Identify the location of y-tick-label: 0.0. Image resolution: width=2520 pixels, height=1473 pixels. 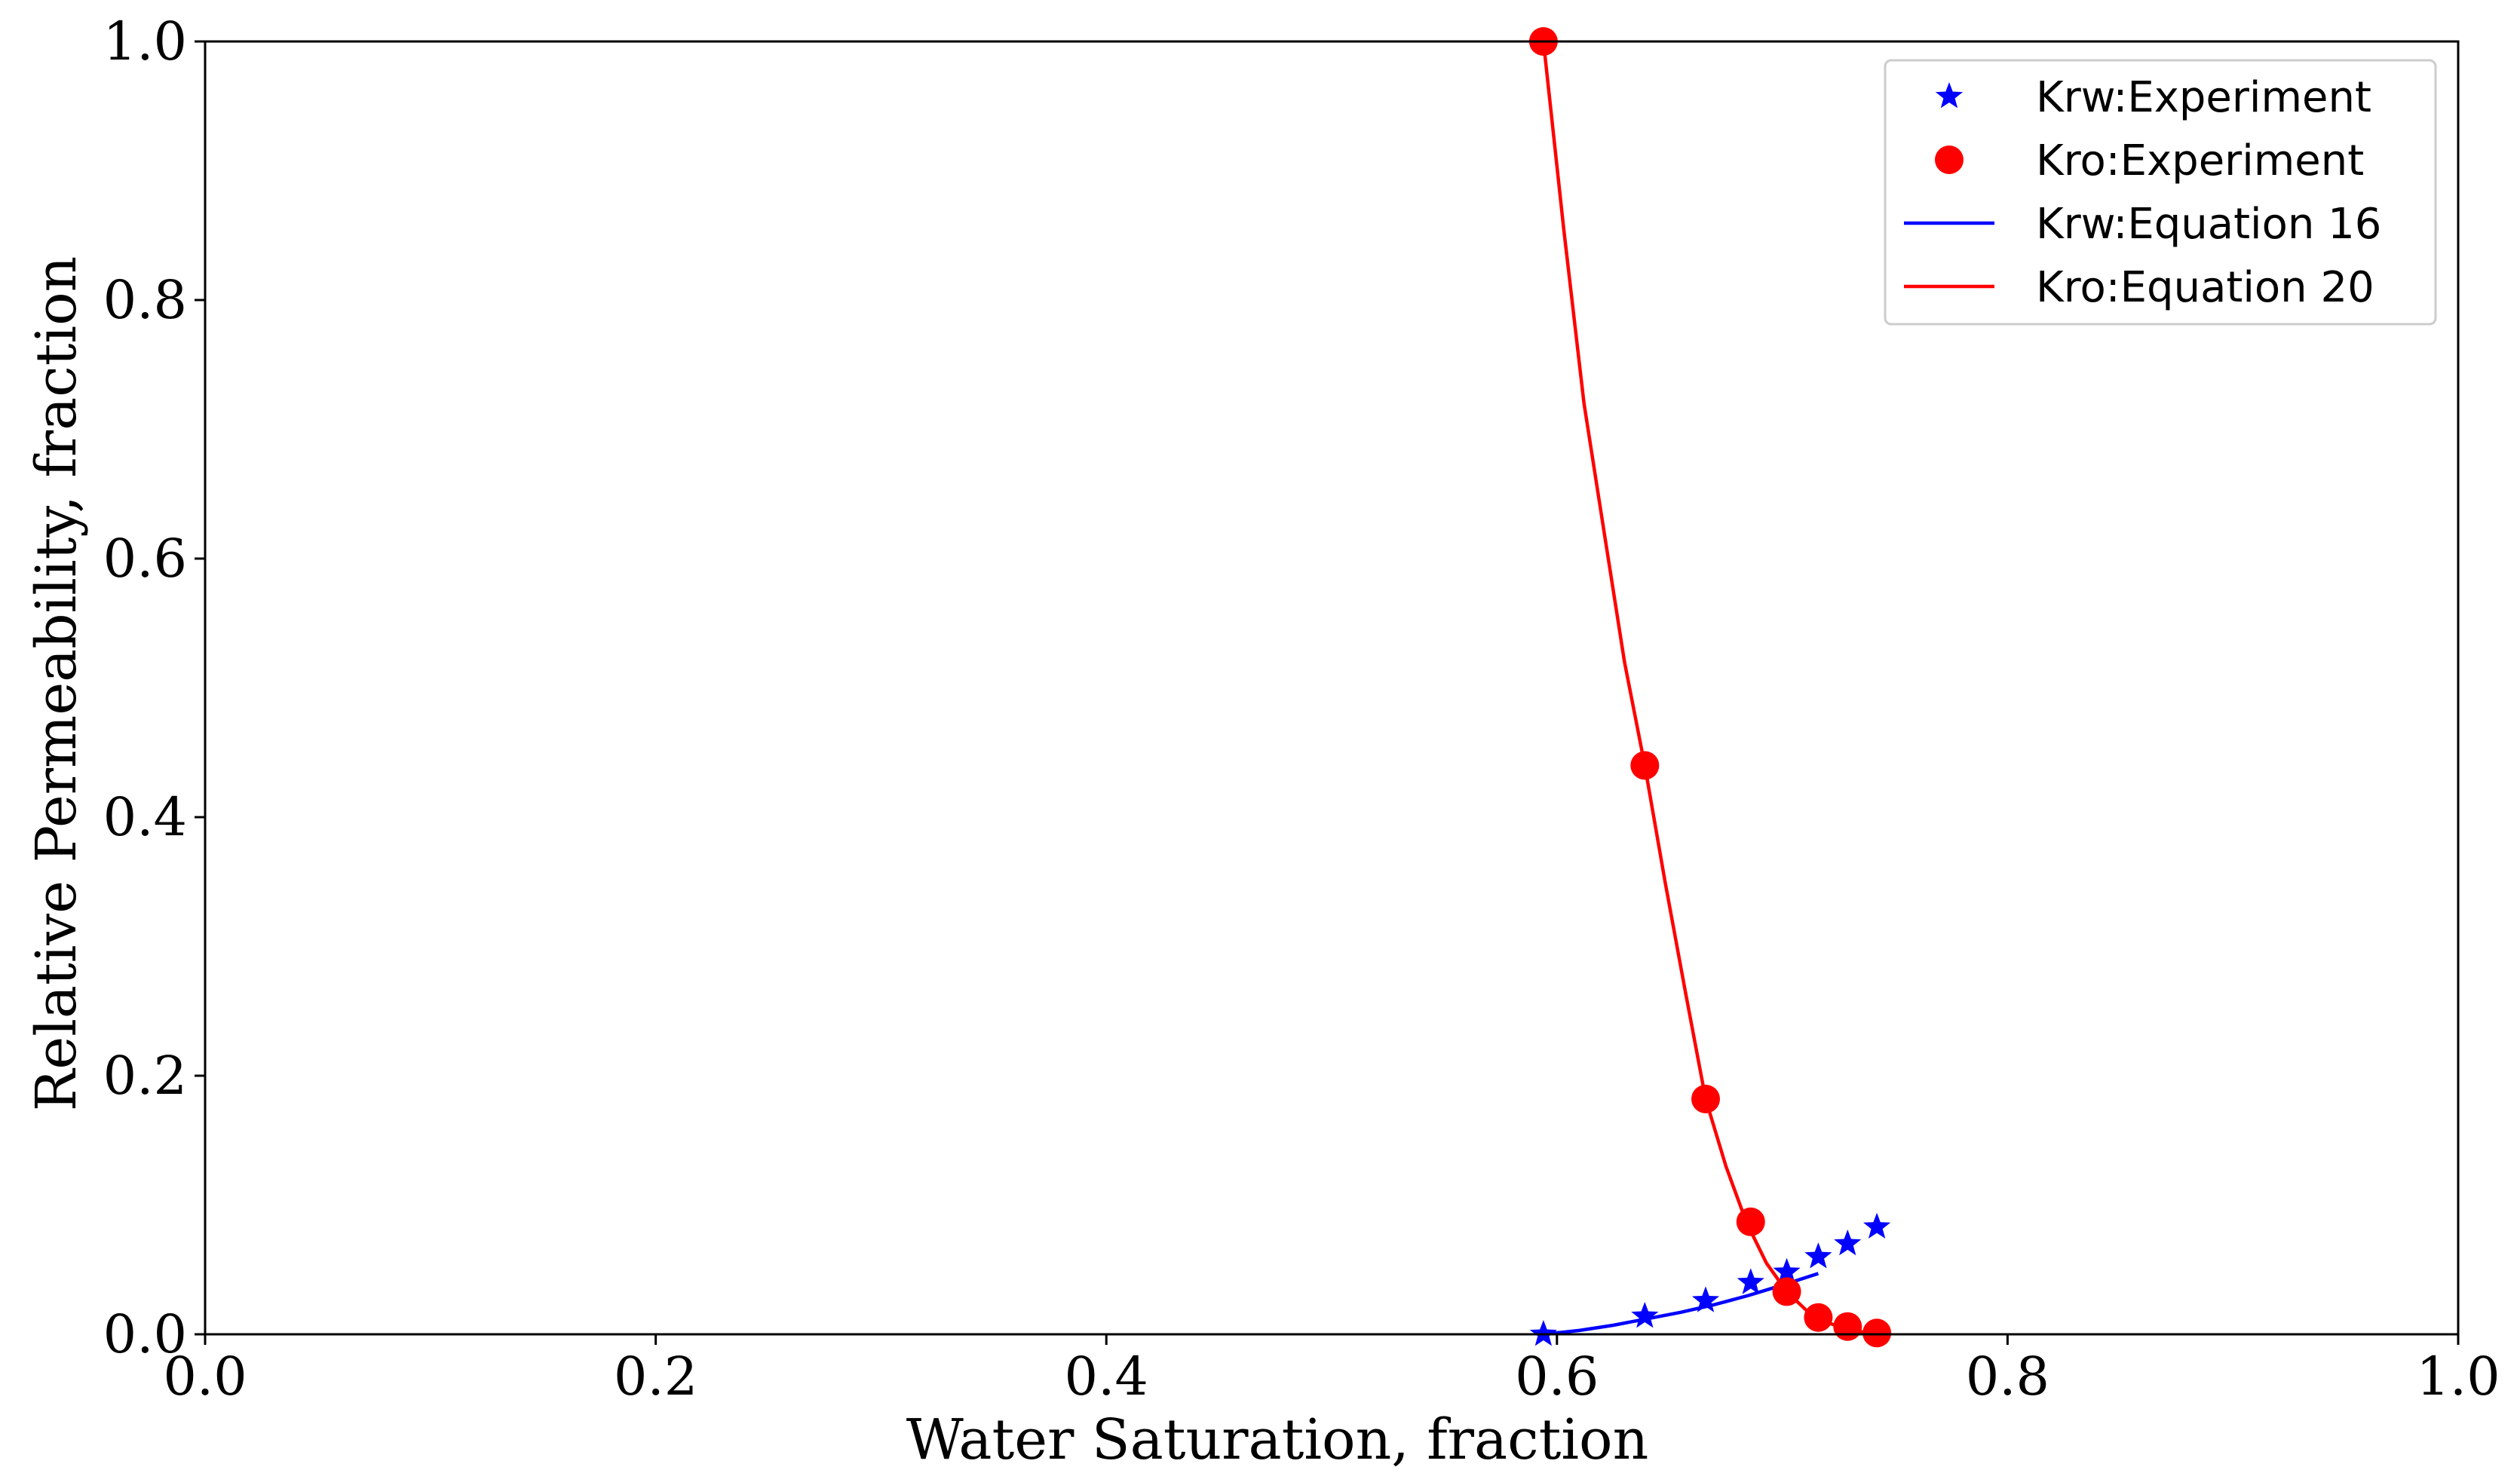
(145, 1334).